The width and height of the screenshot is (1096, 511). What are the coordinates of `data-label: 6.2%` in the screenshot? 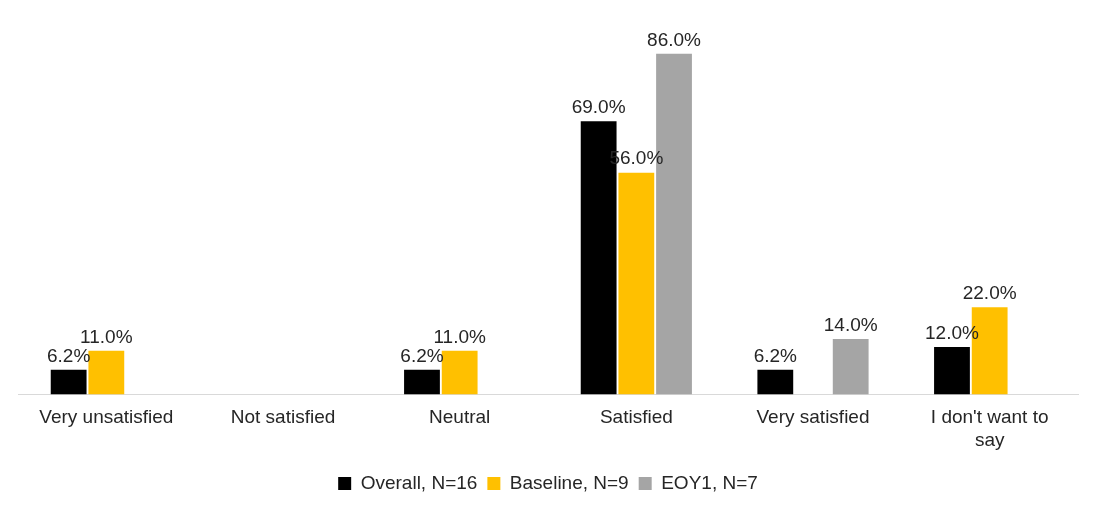 It's located at (775, 355).